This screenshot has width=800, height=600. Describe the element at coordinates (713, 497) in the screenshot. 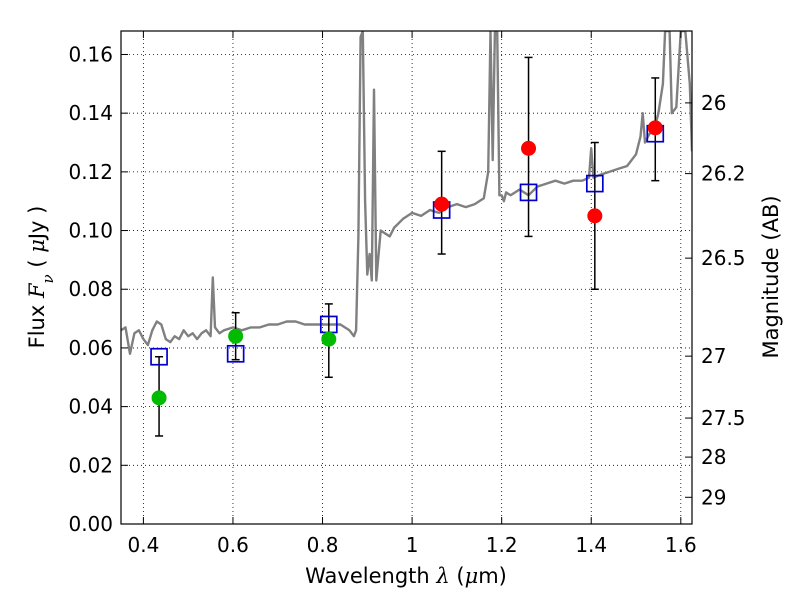

I see `y2-tick-label: 29` at that location.